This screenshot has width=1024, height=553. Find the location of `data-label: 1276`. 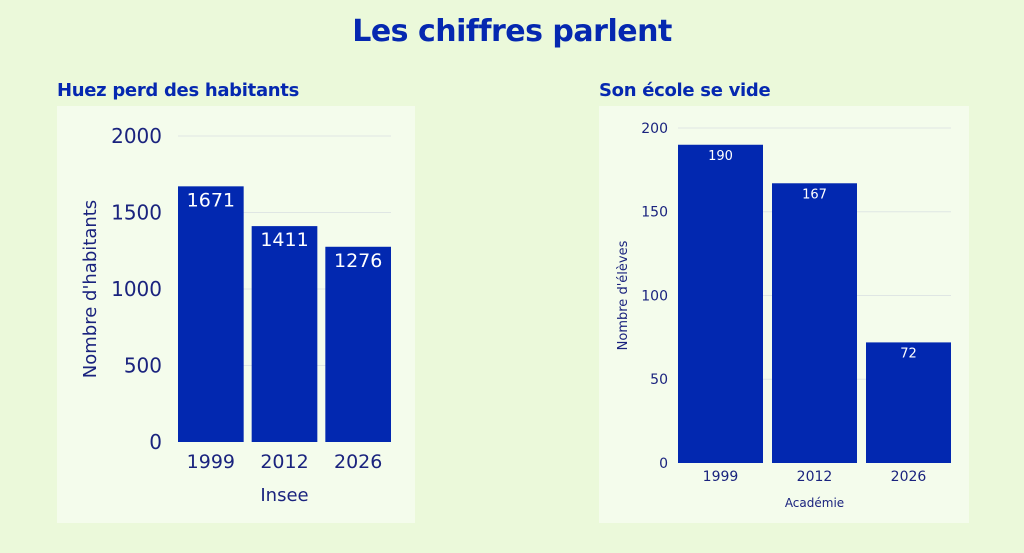

data-label: 1276 is located at coordinates (358, 261).